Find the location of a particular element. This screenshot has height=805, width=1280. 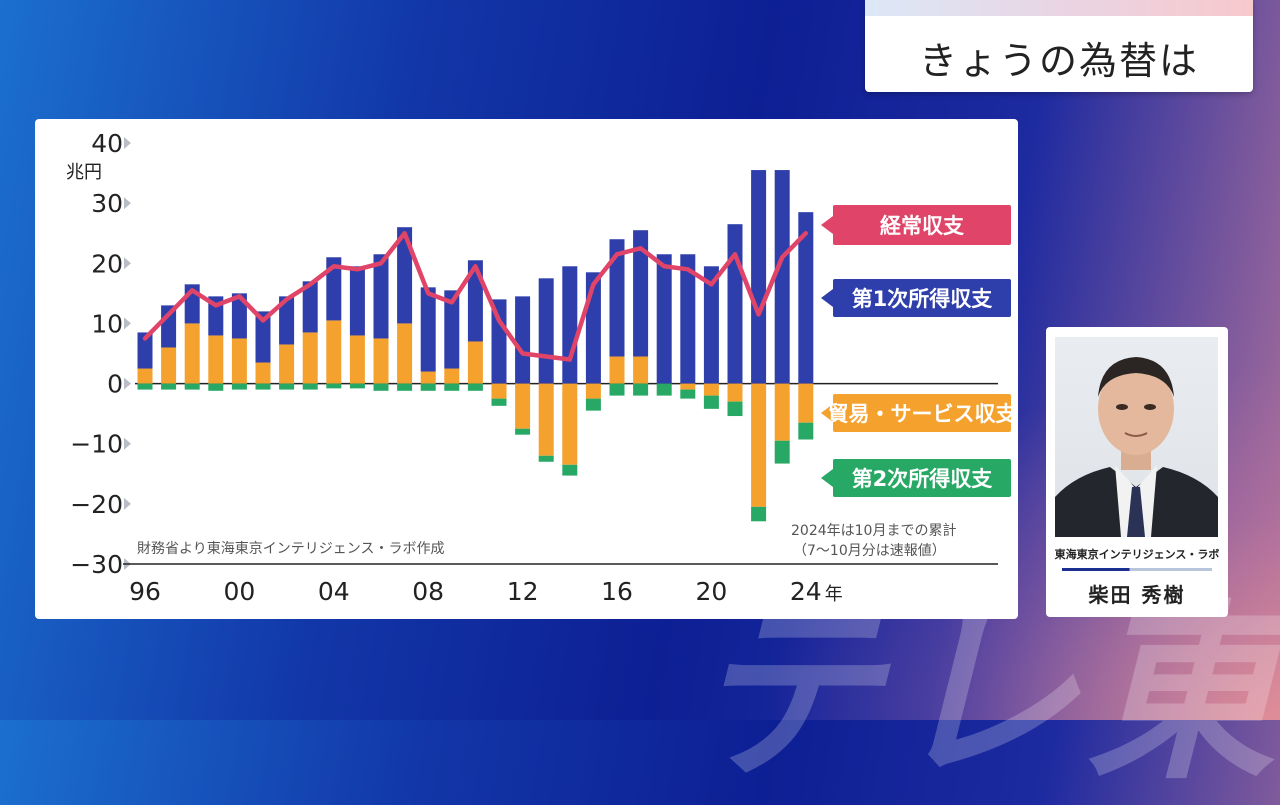

legend-tag: 貿易・サービス収支 is located at coordinates (919, 413).